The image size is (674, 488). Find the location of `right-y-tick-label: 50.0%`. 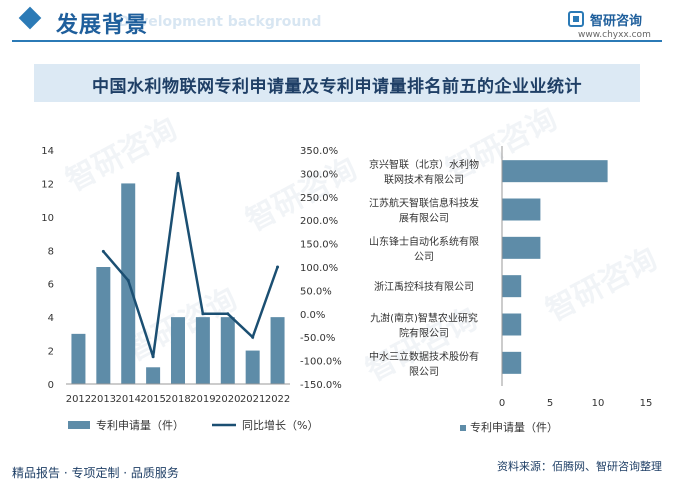

right-y-tick-label: 50.0% is located at coordinates (316, 291).